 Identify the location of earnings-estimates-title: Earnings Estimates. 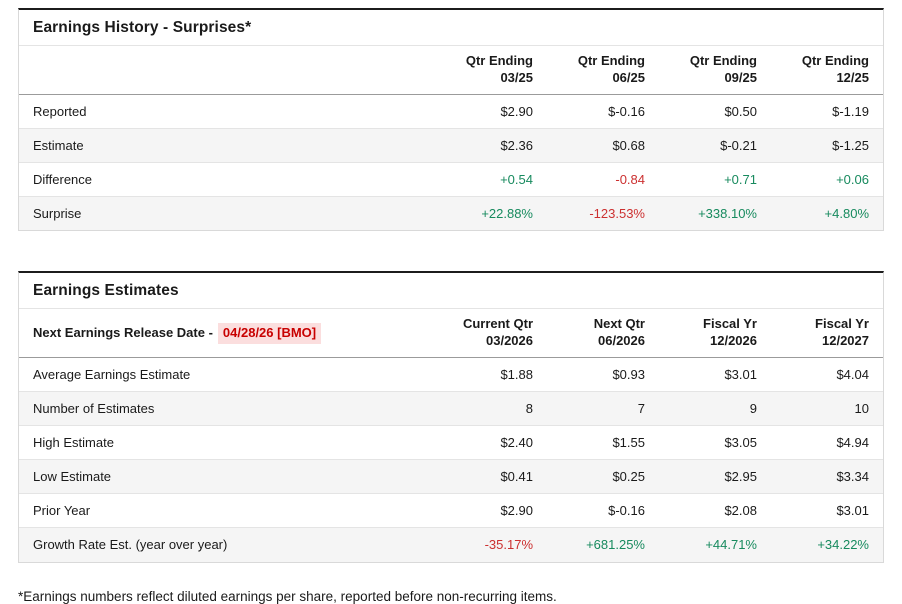
(451, 291).